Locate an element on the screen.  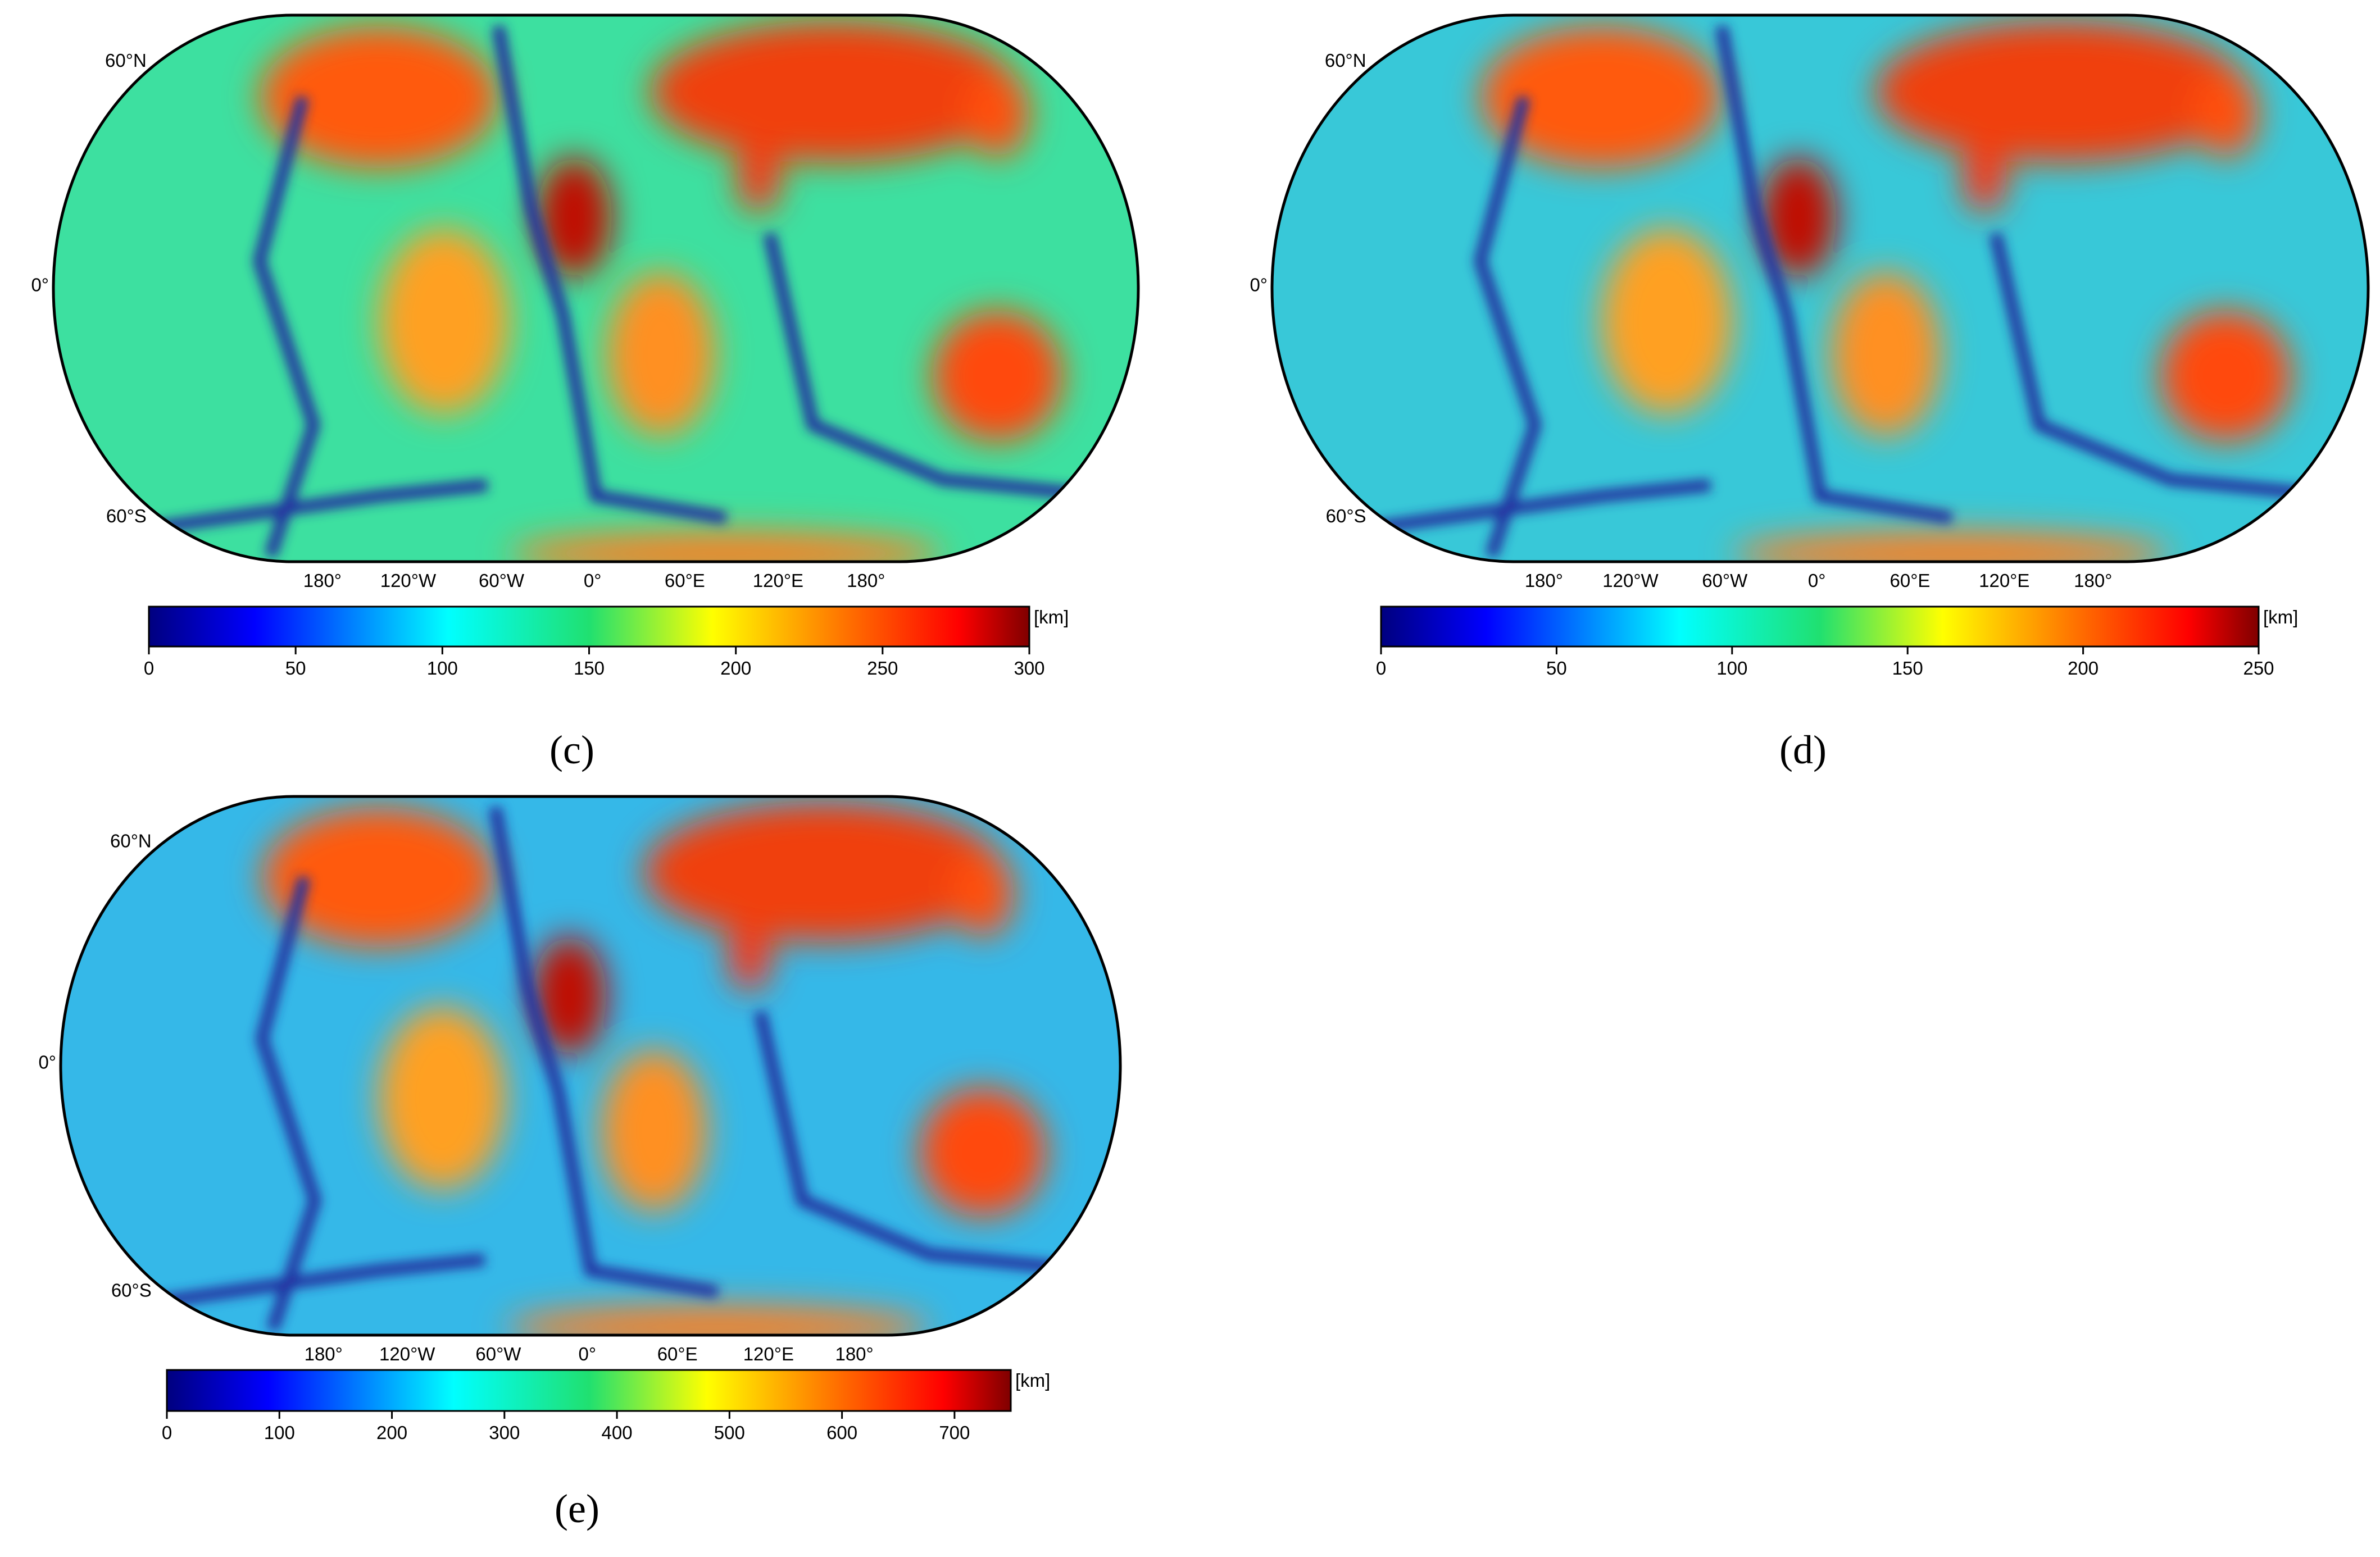
panel-label: (c) is located at coordinates (571, 749).